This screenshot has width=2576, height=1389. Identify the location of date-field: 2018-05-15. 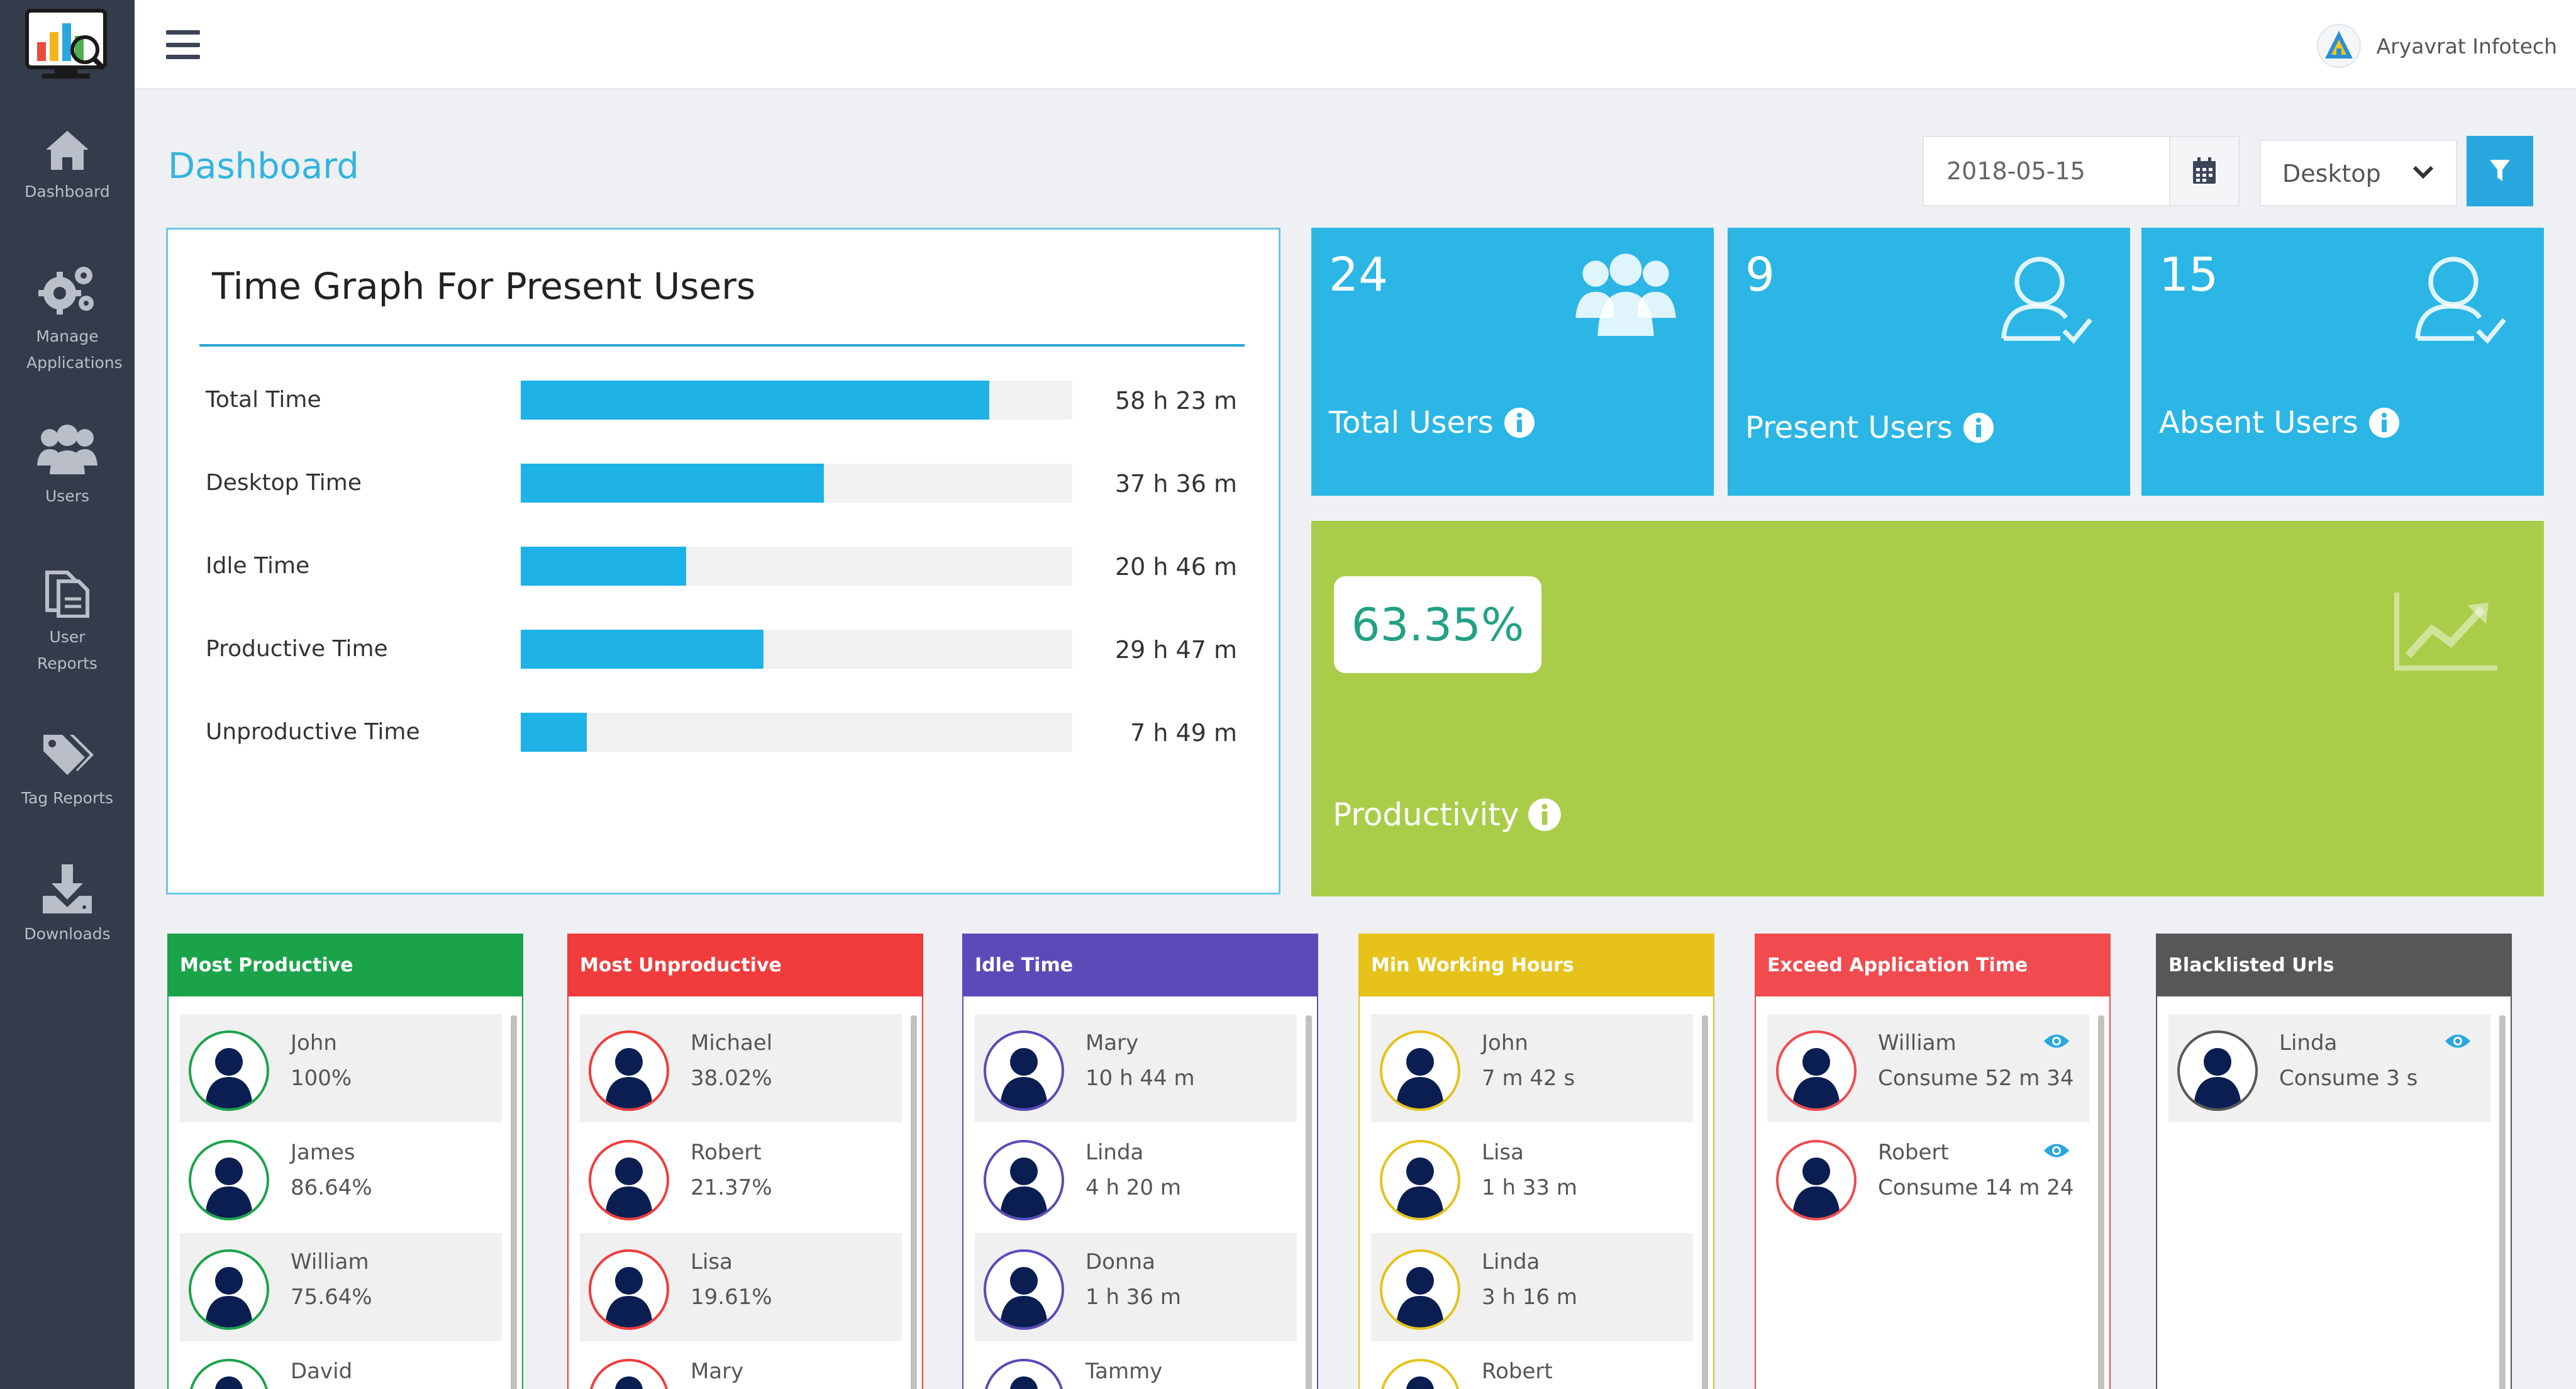
(2081, 171).